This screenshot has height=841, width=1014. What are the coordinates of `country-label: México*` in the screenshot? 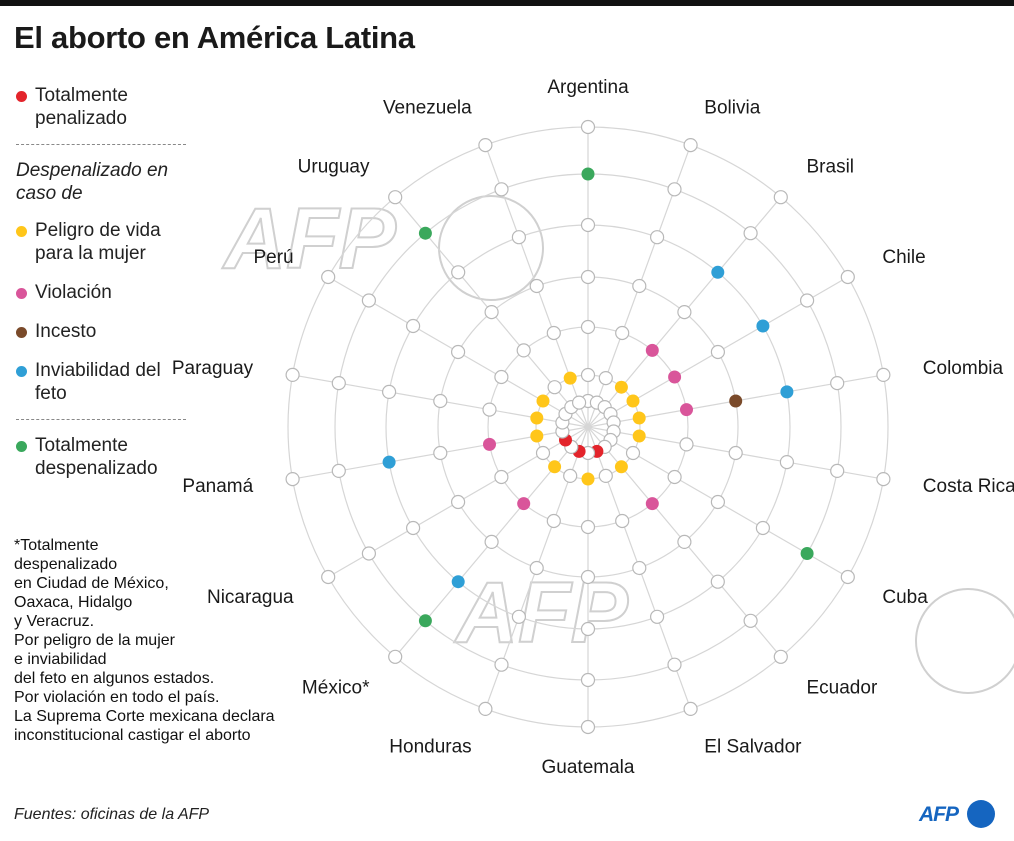 It's located at (336, 688).